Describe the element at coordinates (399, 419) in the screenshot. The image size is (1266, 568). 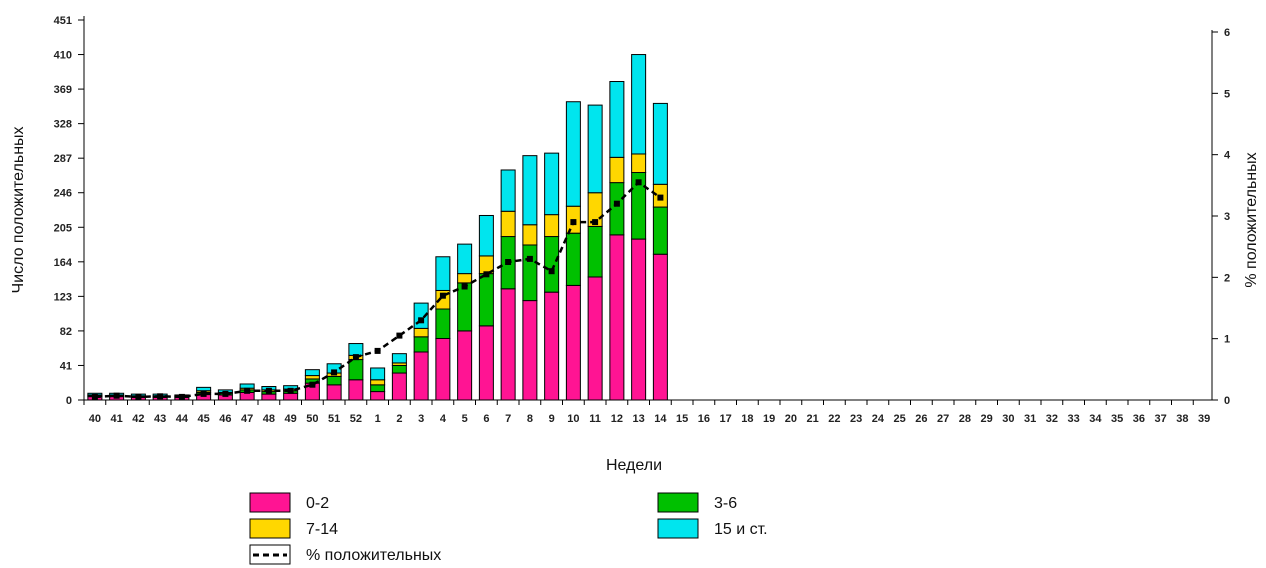
I see `x-tick-label: 2` at that location.